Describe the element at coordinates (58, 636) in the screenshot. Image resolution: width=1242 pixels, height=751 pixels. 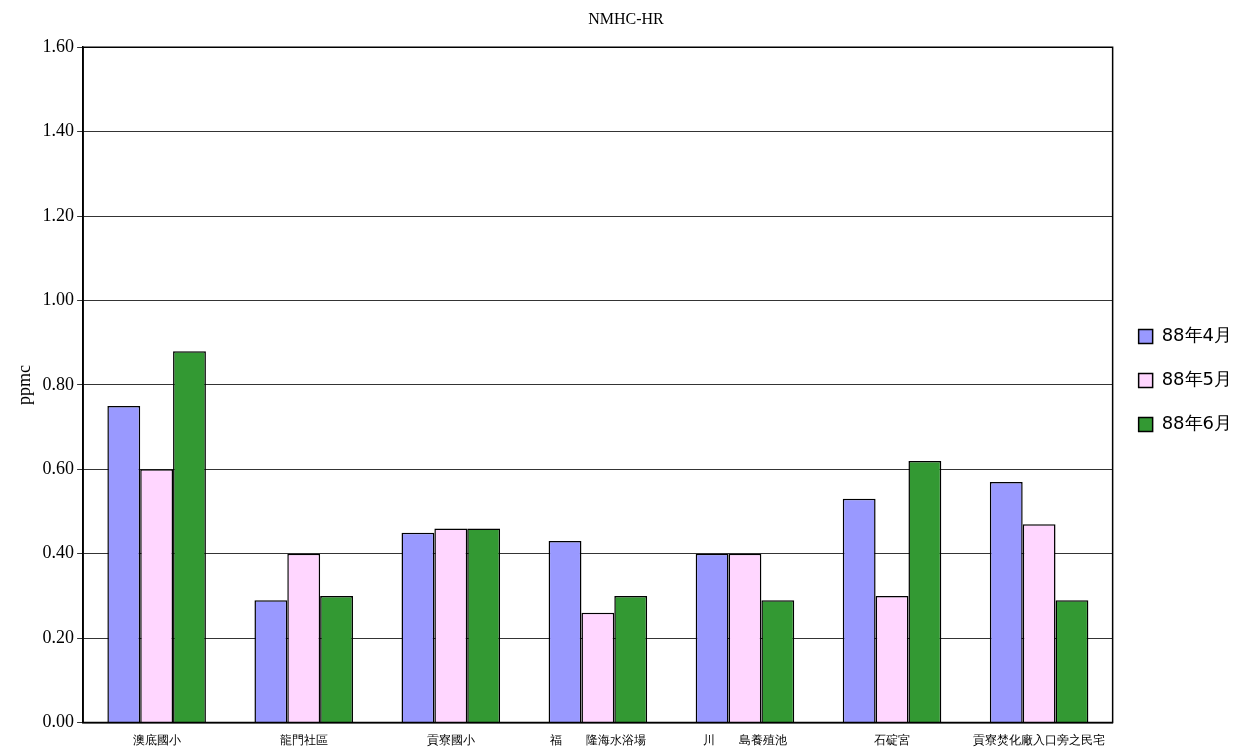
I see `y-tick-label: 0.20` at that location.